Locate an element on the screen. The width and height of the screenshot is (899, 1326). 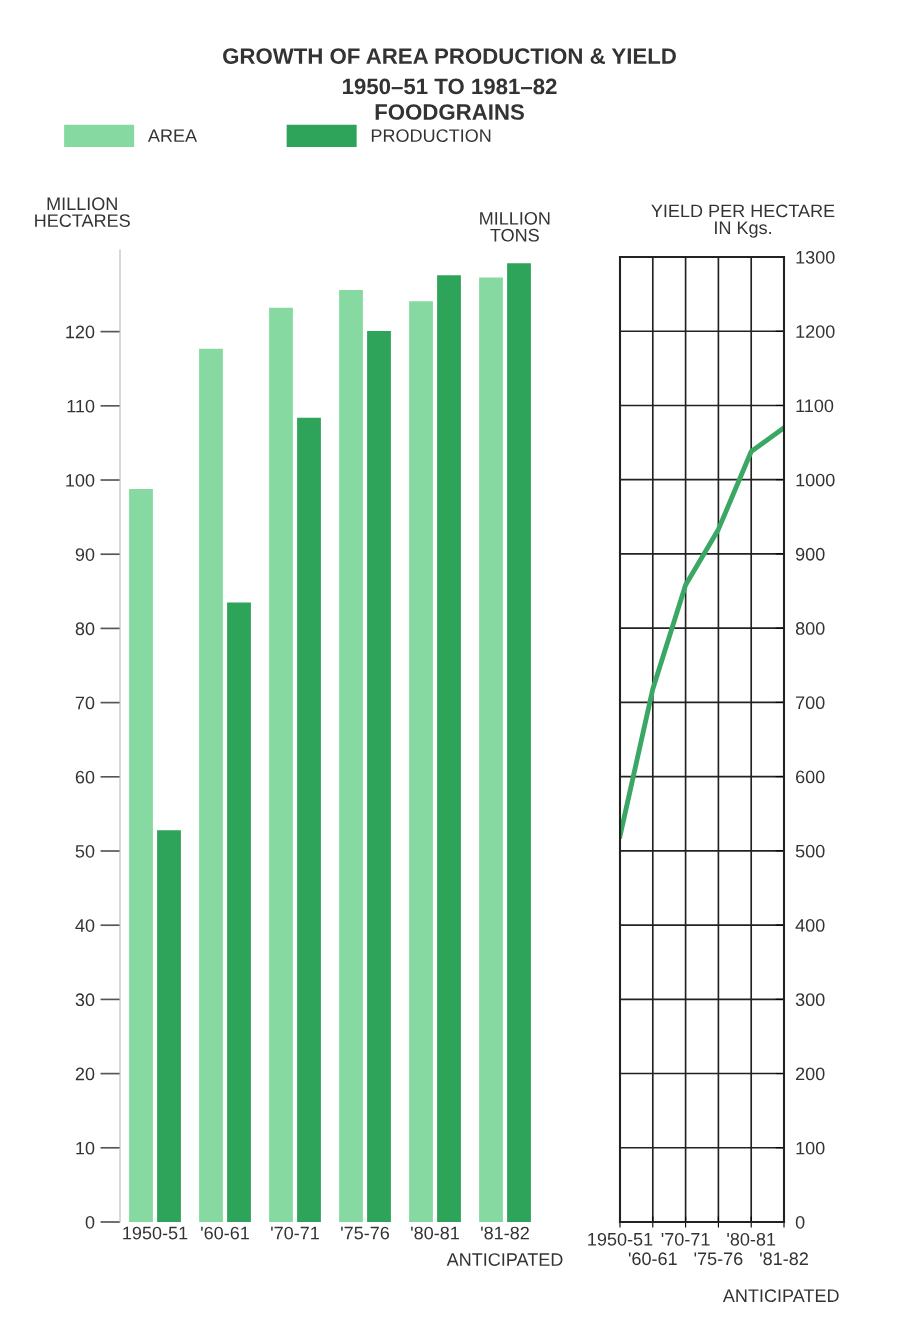
y-axis-title: MILLION HECTARES is located at coordinates (82, 212).